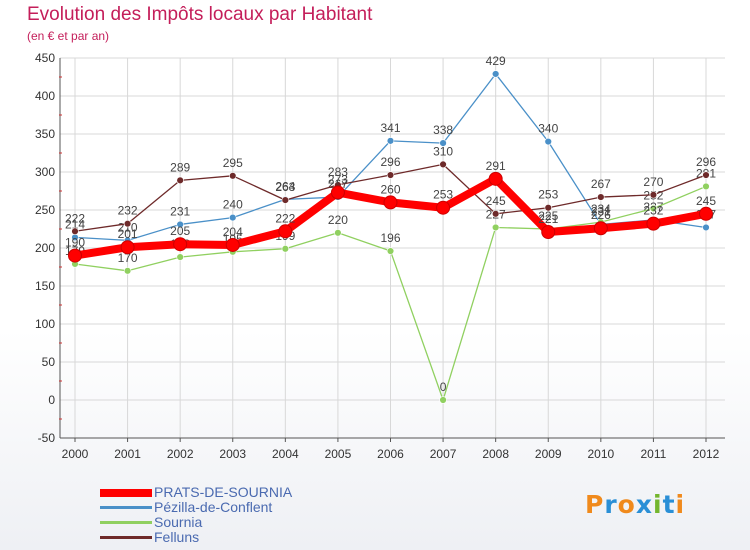 The image size is (750, 550). What do you see at coordinates (601, 215) in the screenshot?
I see `data-label-prats-de-sournia: 226` at bounding box center [601, 215].